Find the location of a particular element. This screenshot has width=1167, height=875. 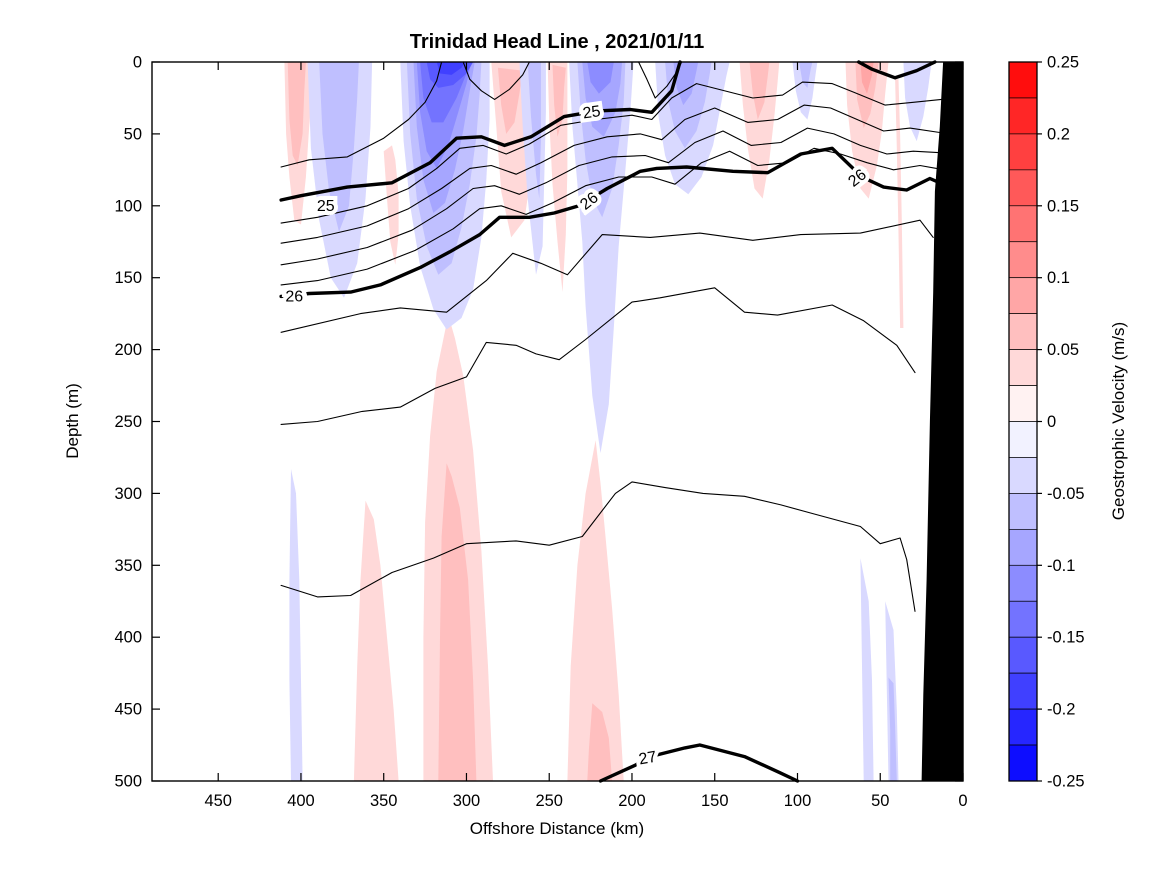

x-tick-label: 300 is located at coordinates (467, 801).